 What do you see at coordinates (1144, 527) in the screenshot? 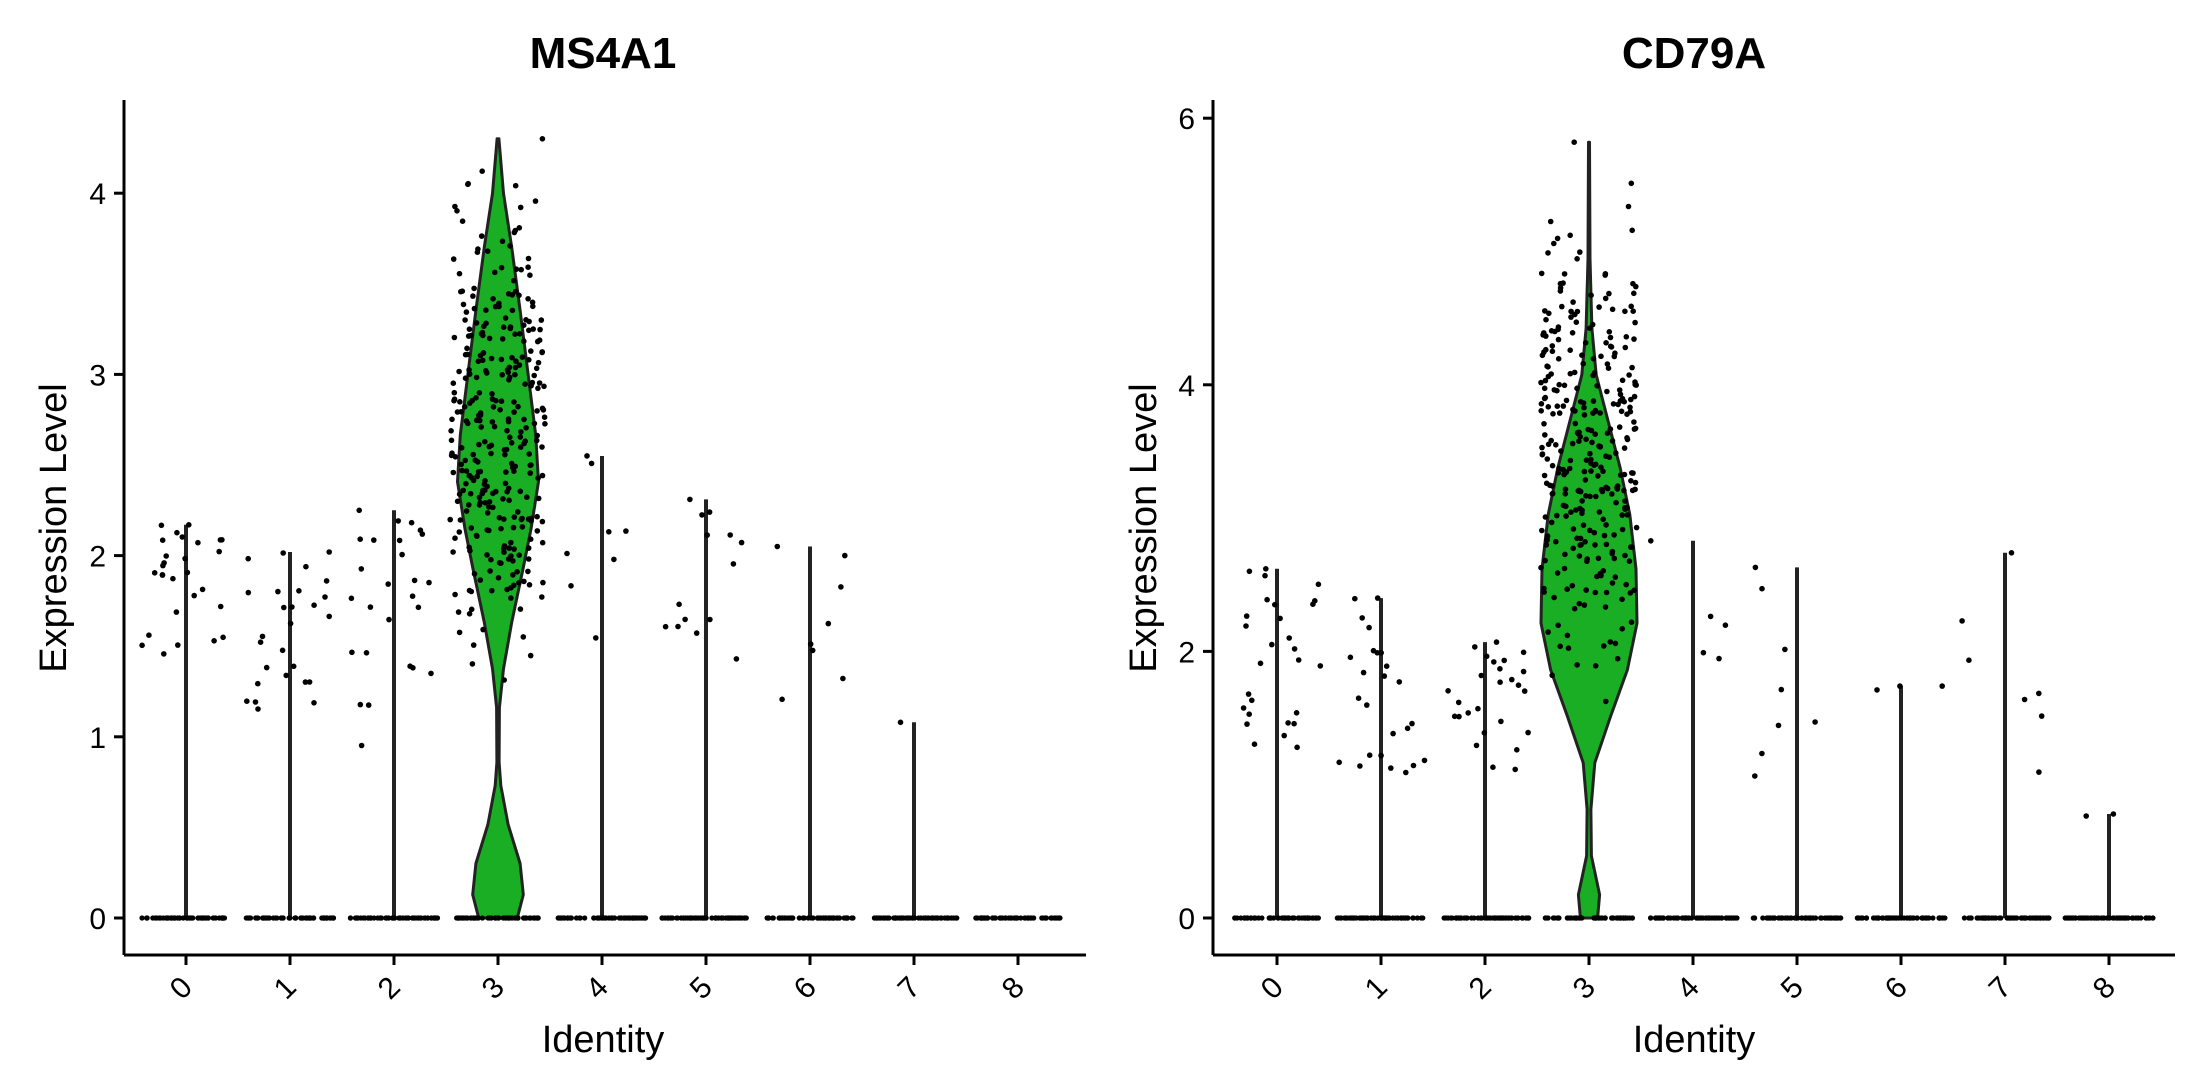
I see `y-axis-label: Expression Level` at bounding box center [1144, 527].